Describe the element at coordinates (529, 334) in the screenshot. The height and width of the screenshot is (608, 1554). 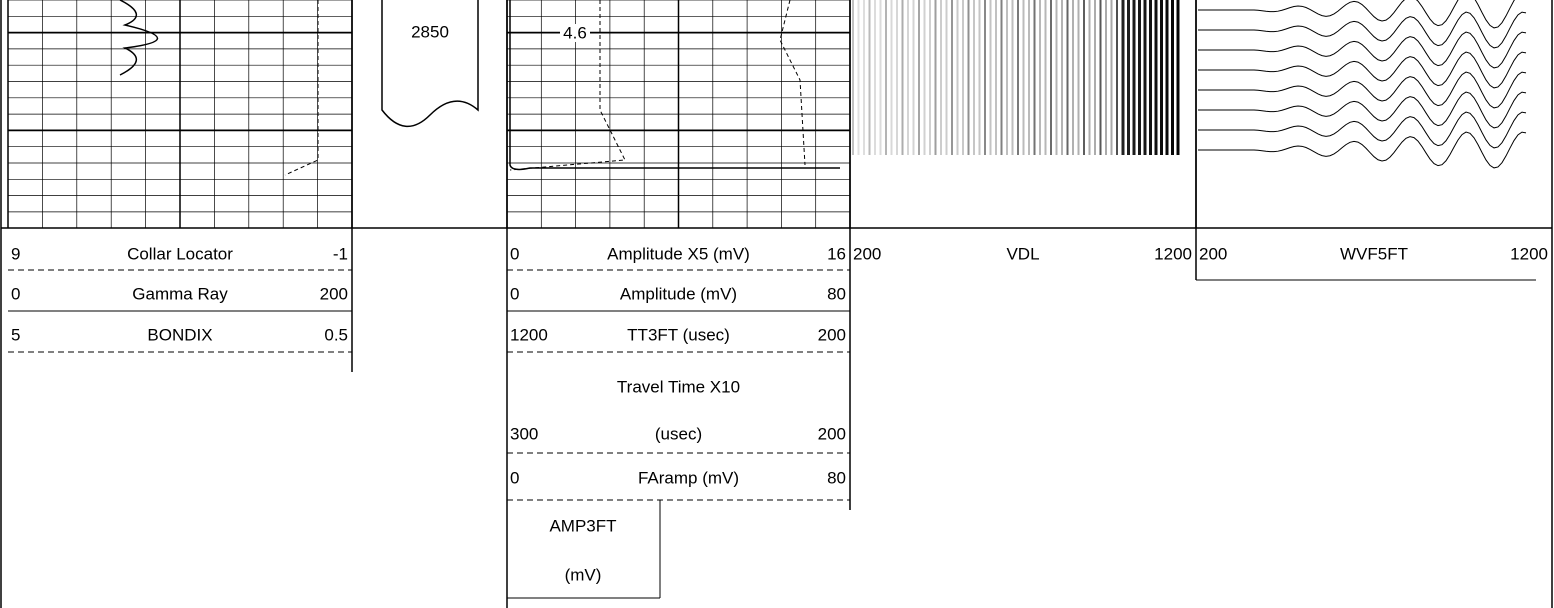
I see `scale-left: 1200` at that location.